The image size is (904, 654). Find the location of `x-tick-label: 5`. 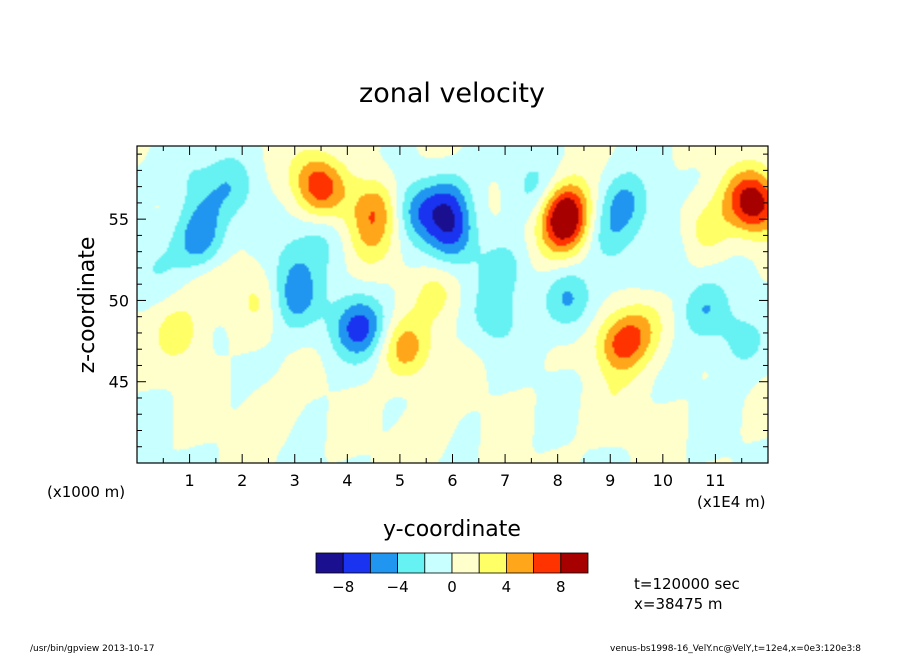

x-tick-label: 5 is located at coordinates (400, 480).